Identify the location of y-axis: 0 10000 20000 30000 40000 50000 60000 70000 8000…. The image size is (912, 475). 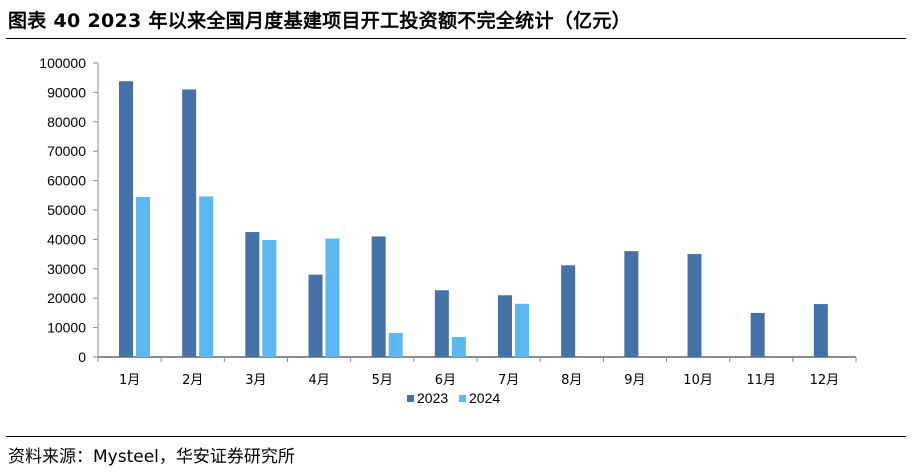
(69, 210).